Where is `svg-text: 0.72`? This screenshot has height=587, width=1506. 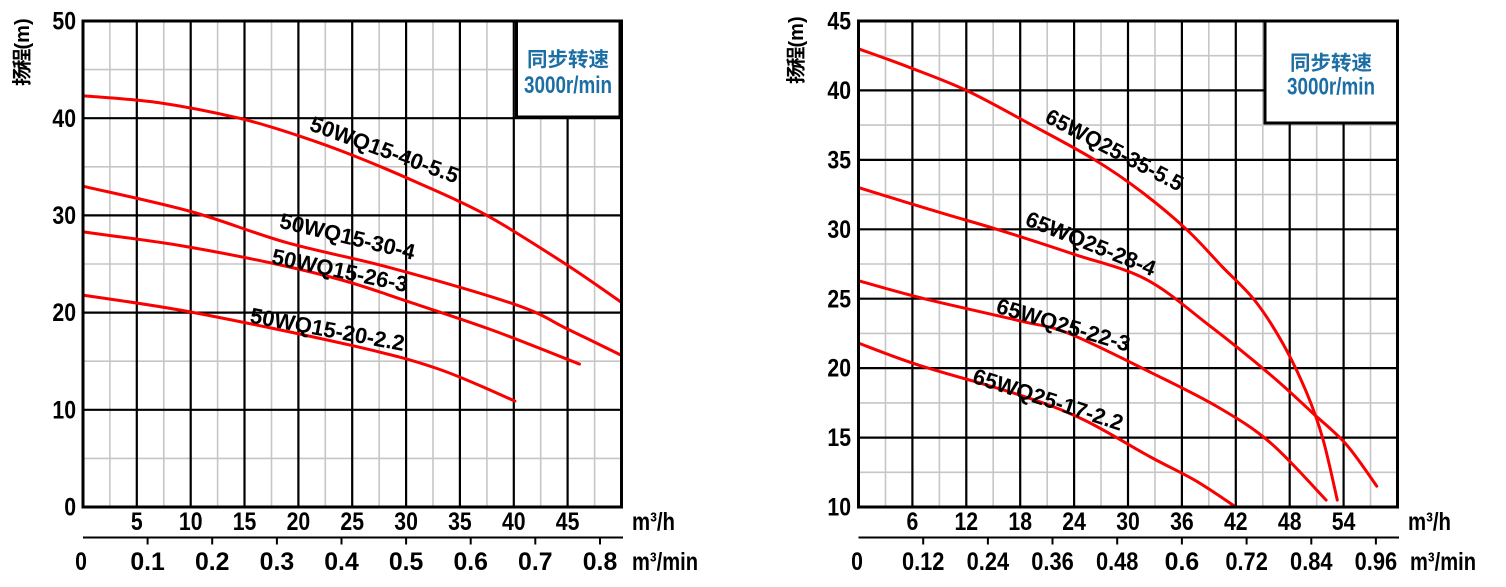
svg-text: 0.72 is located at coordinates (1246, 562).